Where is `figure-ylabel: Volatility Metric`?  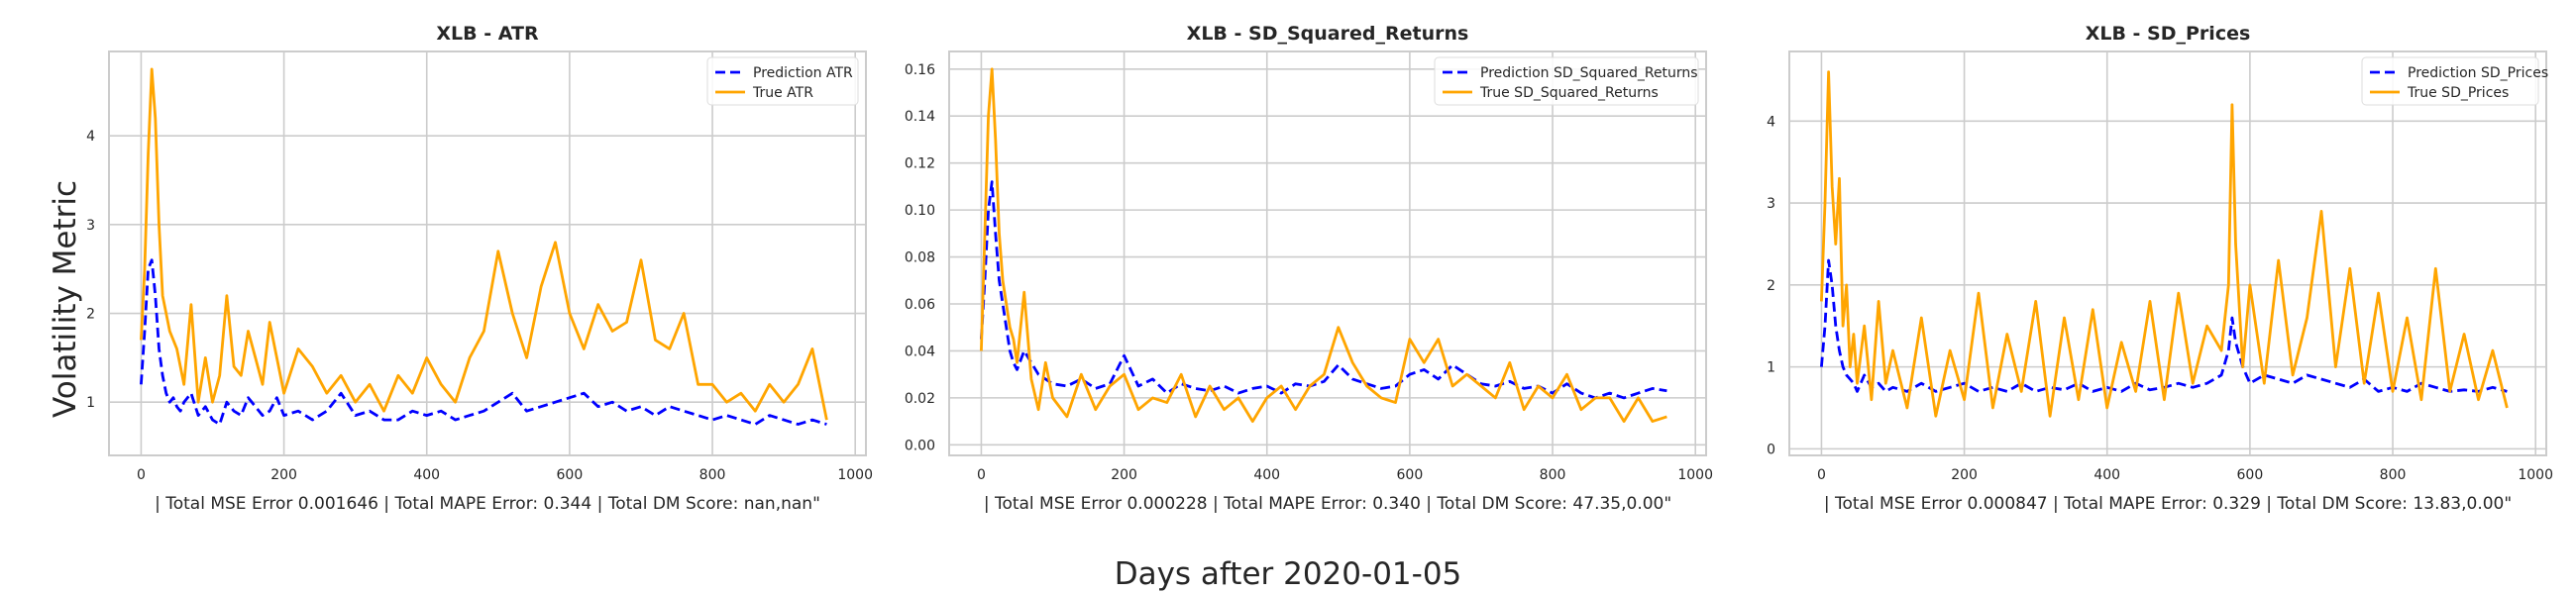
figure-ylabel: Volatility Metric is located at coordinates (65, 299).